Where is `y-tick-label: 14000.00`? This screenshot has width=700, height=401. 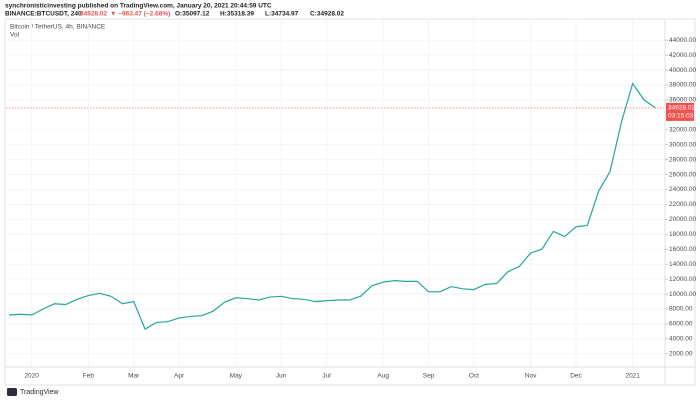 y-tick-label: 14000.00 is located at coordinates (682, 264).